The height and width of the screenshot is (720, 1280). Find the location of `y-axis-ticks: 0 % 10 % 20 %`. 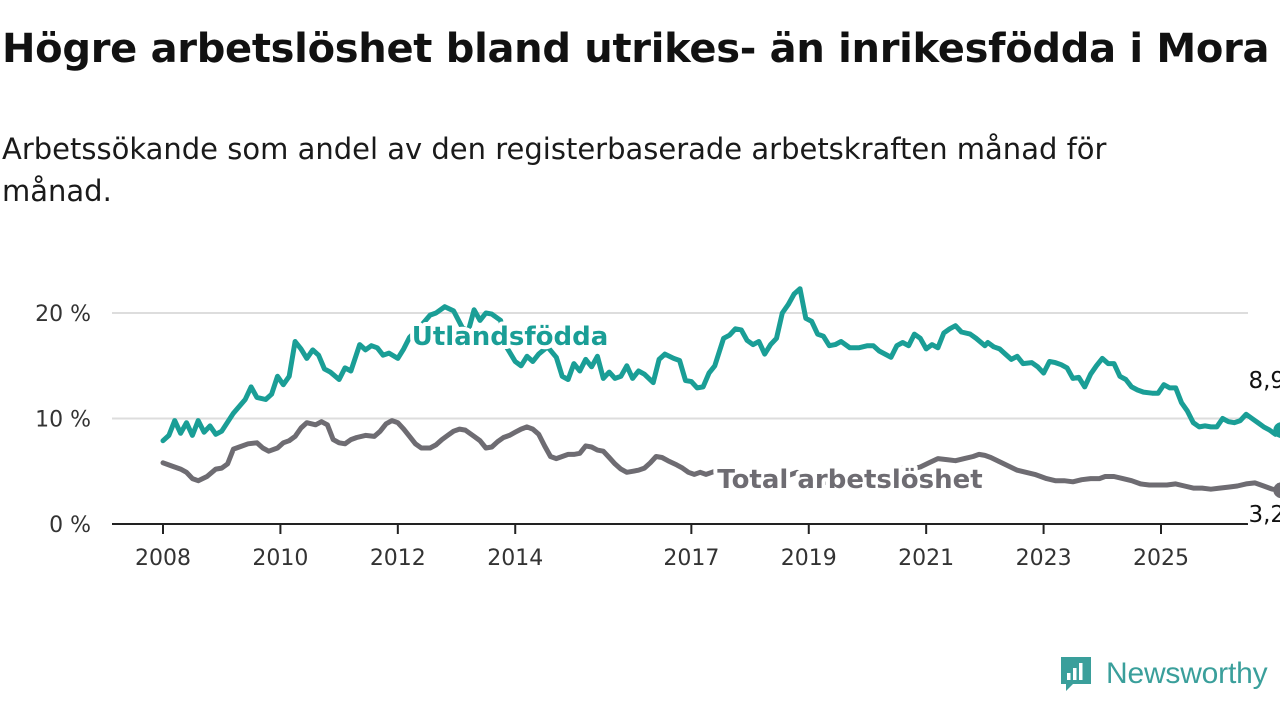

y-axis-ticks: 0 % 10 % 20 % is located at coordinates (63, 420).